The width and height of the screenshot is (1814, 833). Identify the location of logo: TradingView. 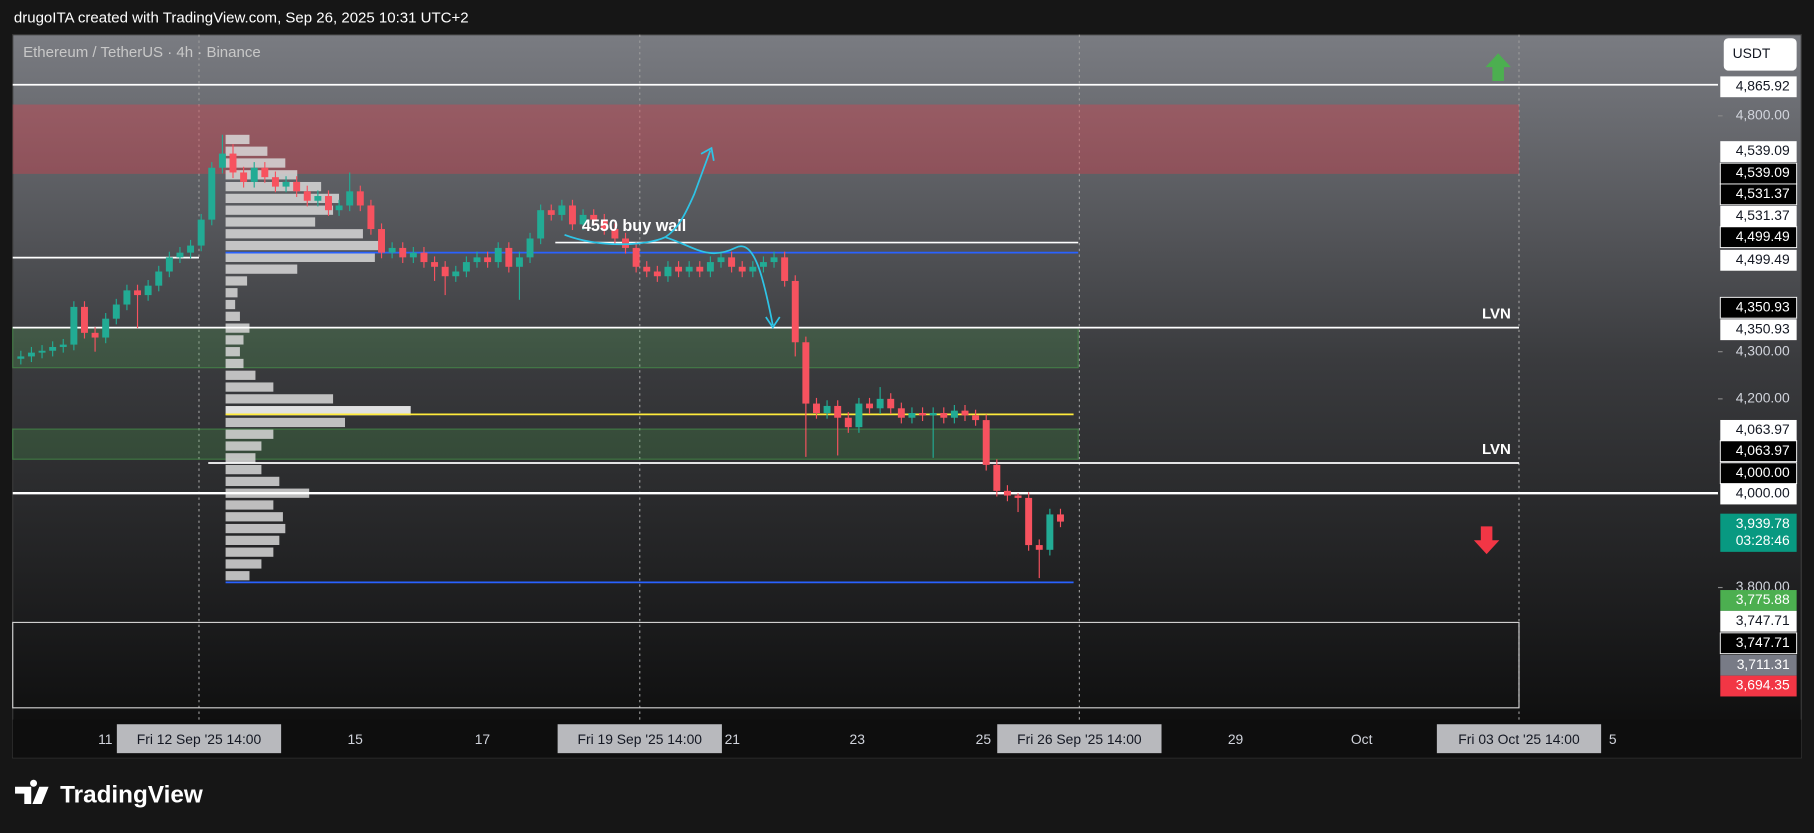
(109, 793).